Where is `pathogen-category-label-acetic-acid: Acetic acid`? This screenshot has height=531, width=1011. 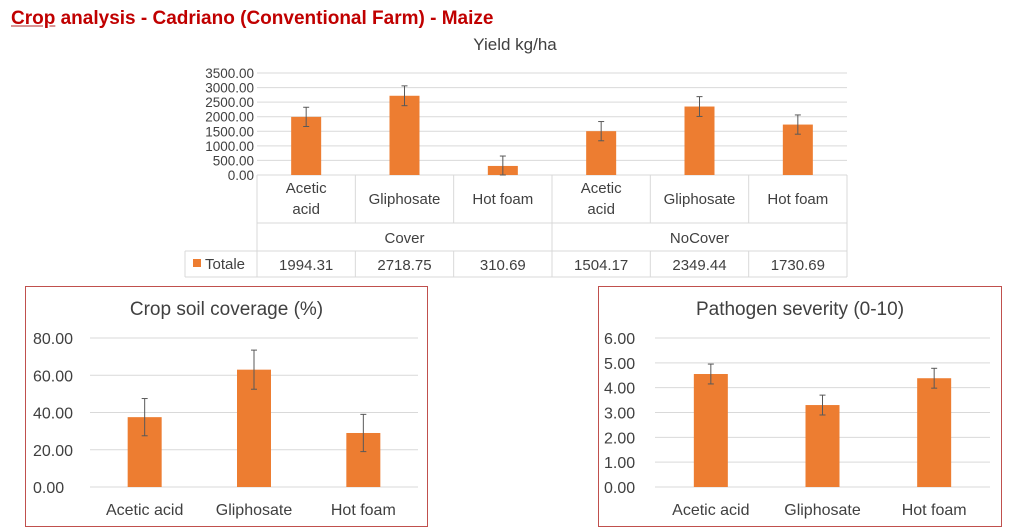 pathogen-category-label-acetic-acid: Acetic acid is located at coordinates (710, 510).